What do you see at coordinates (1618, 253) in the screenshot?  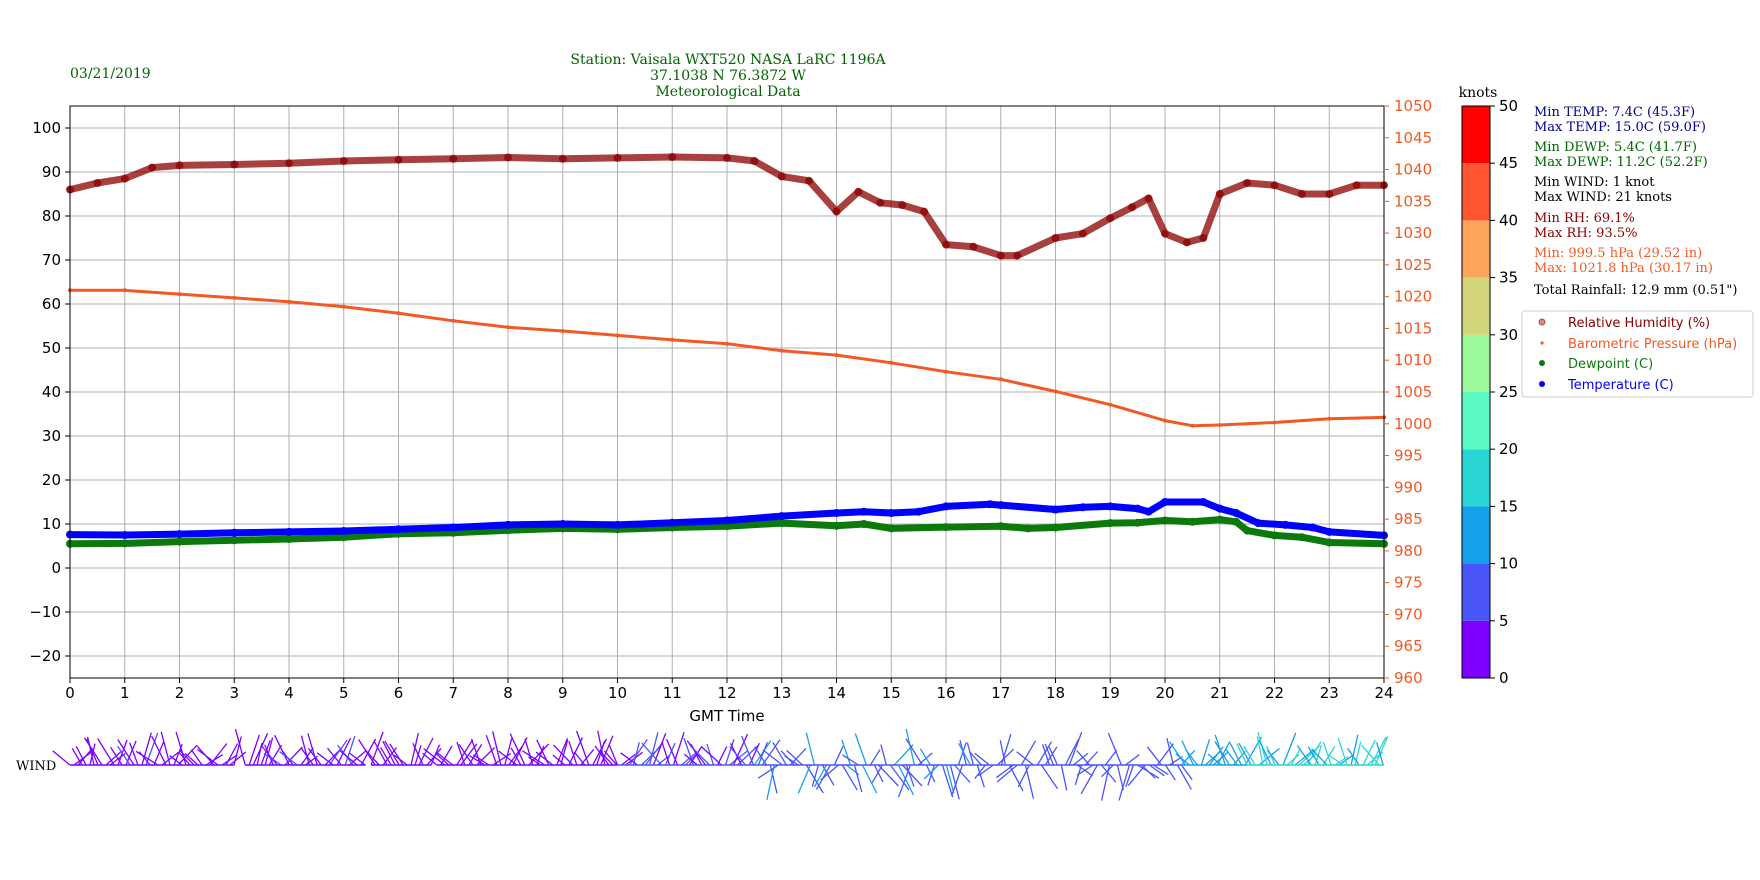 I see `stat-min-pressure: Min: 999.5 hPa (29.52 in)` at bounding box center [1618, 253].